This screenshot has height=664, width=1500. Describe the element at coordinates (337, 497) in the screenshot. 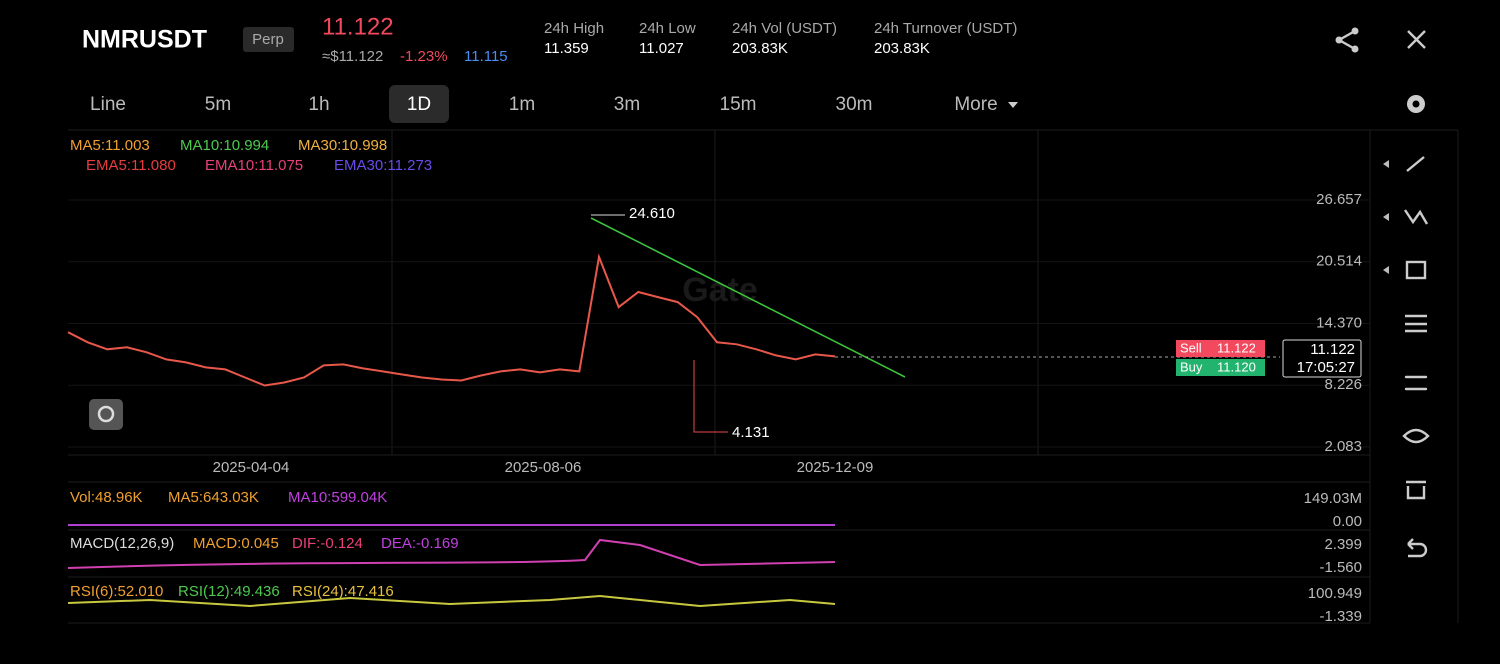

I see `vol-label: MA10:599.04K` at that location.